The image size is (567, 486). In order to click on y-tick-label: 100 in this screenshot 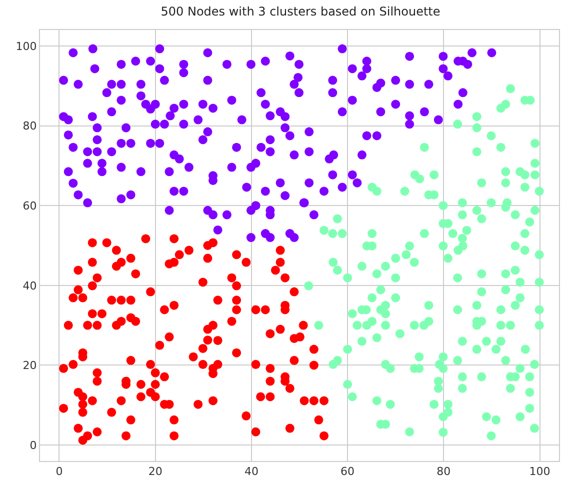, I will do `click(26, 46)`.